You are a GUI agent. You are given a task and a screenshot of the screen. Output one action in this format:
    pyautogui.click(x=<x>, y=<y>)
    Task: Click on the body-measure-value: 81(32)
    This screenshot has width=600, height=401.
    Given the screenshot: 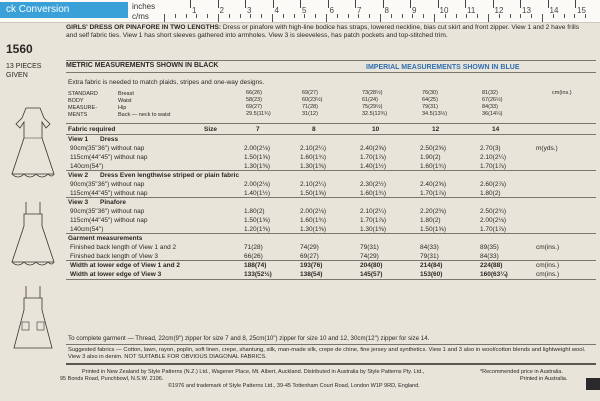 What is the action you would take?
    pyautogui.click(x=490, y=93)
    